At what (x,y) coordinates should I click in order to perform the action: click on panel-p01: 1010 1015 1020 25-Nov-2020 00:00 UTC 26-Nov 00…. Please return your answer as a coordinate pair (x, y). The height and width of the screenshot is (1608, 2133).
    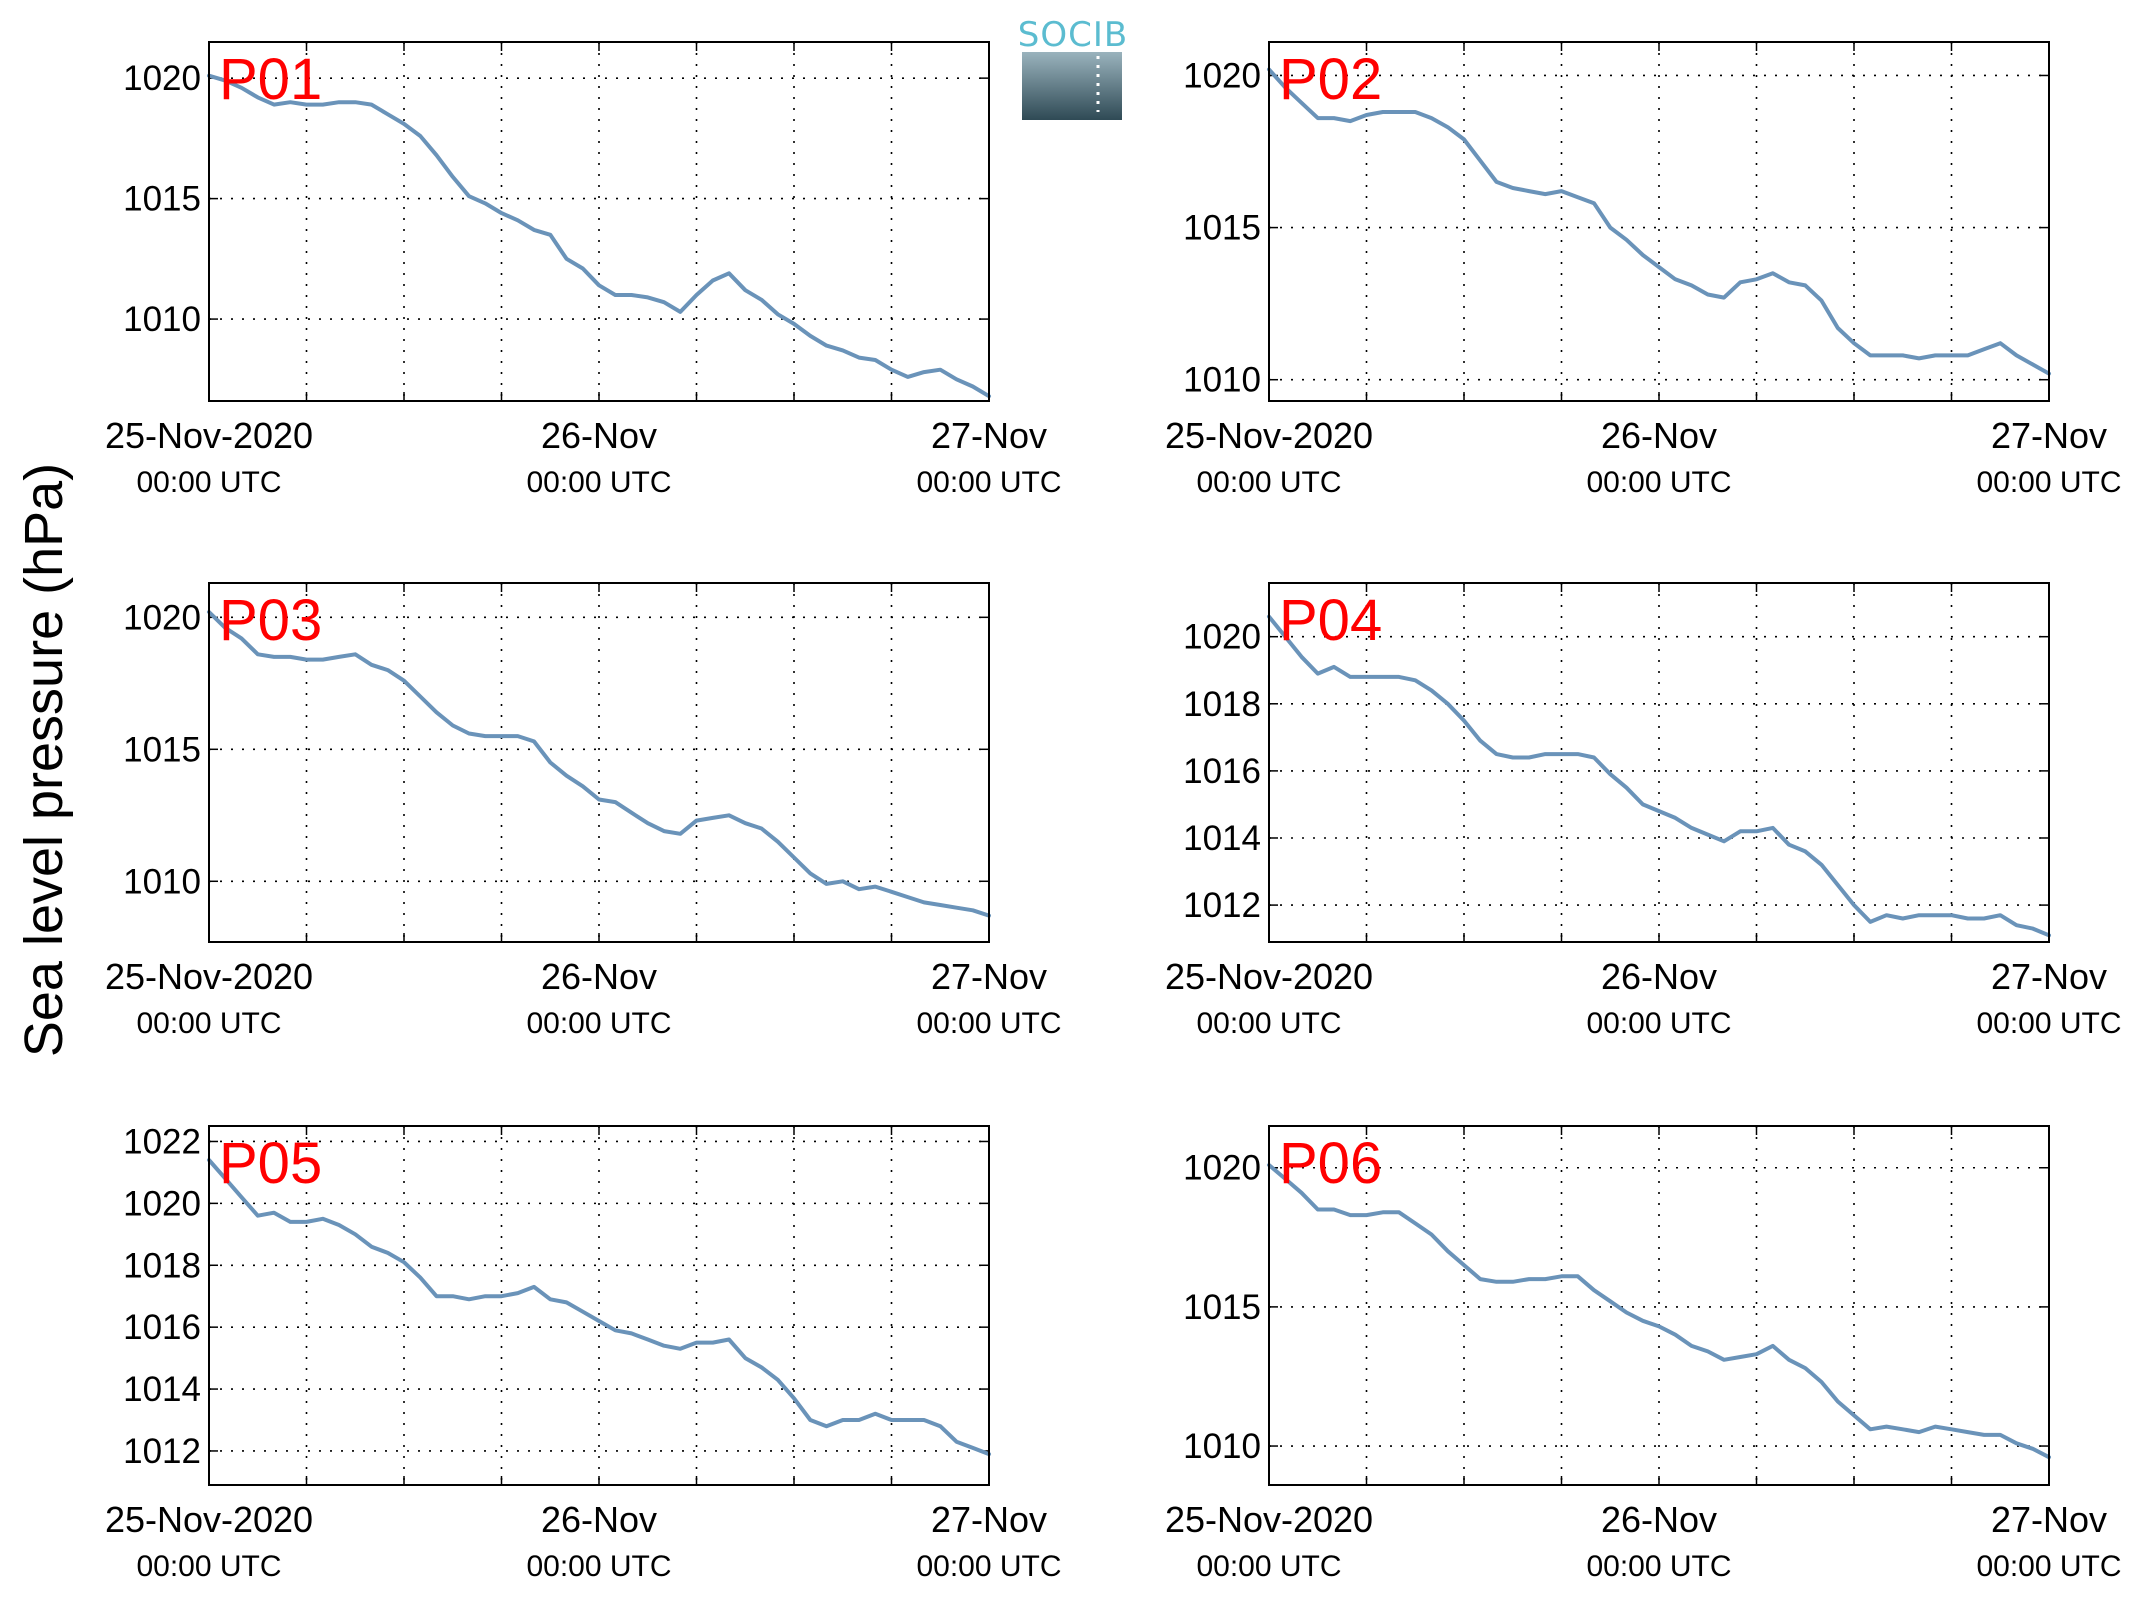
    Looking at the image, I should click on (583, 270).